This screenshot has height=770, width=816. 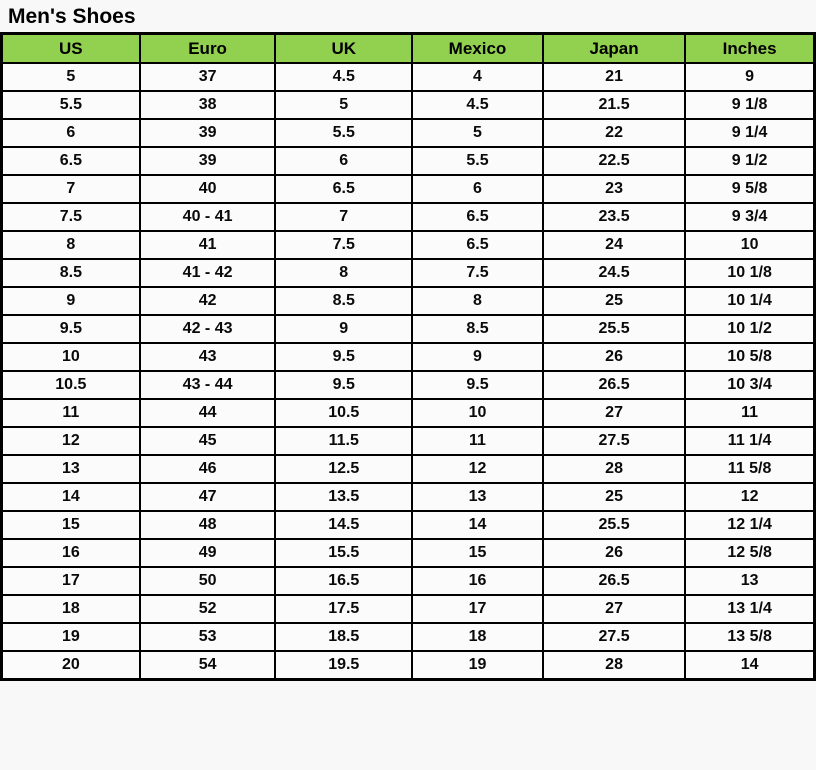 I want to click on table-row: 13 46 12.5 12 28 11 5/8, so click(x=408, y=469).